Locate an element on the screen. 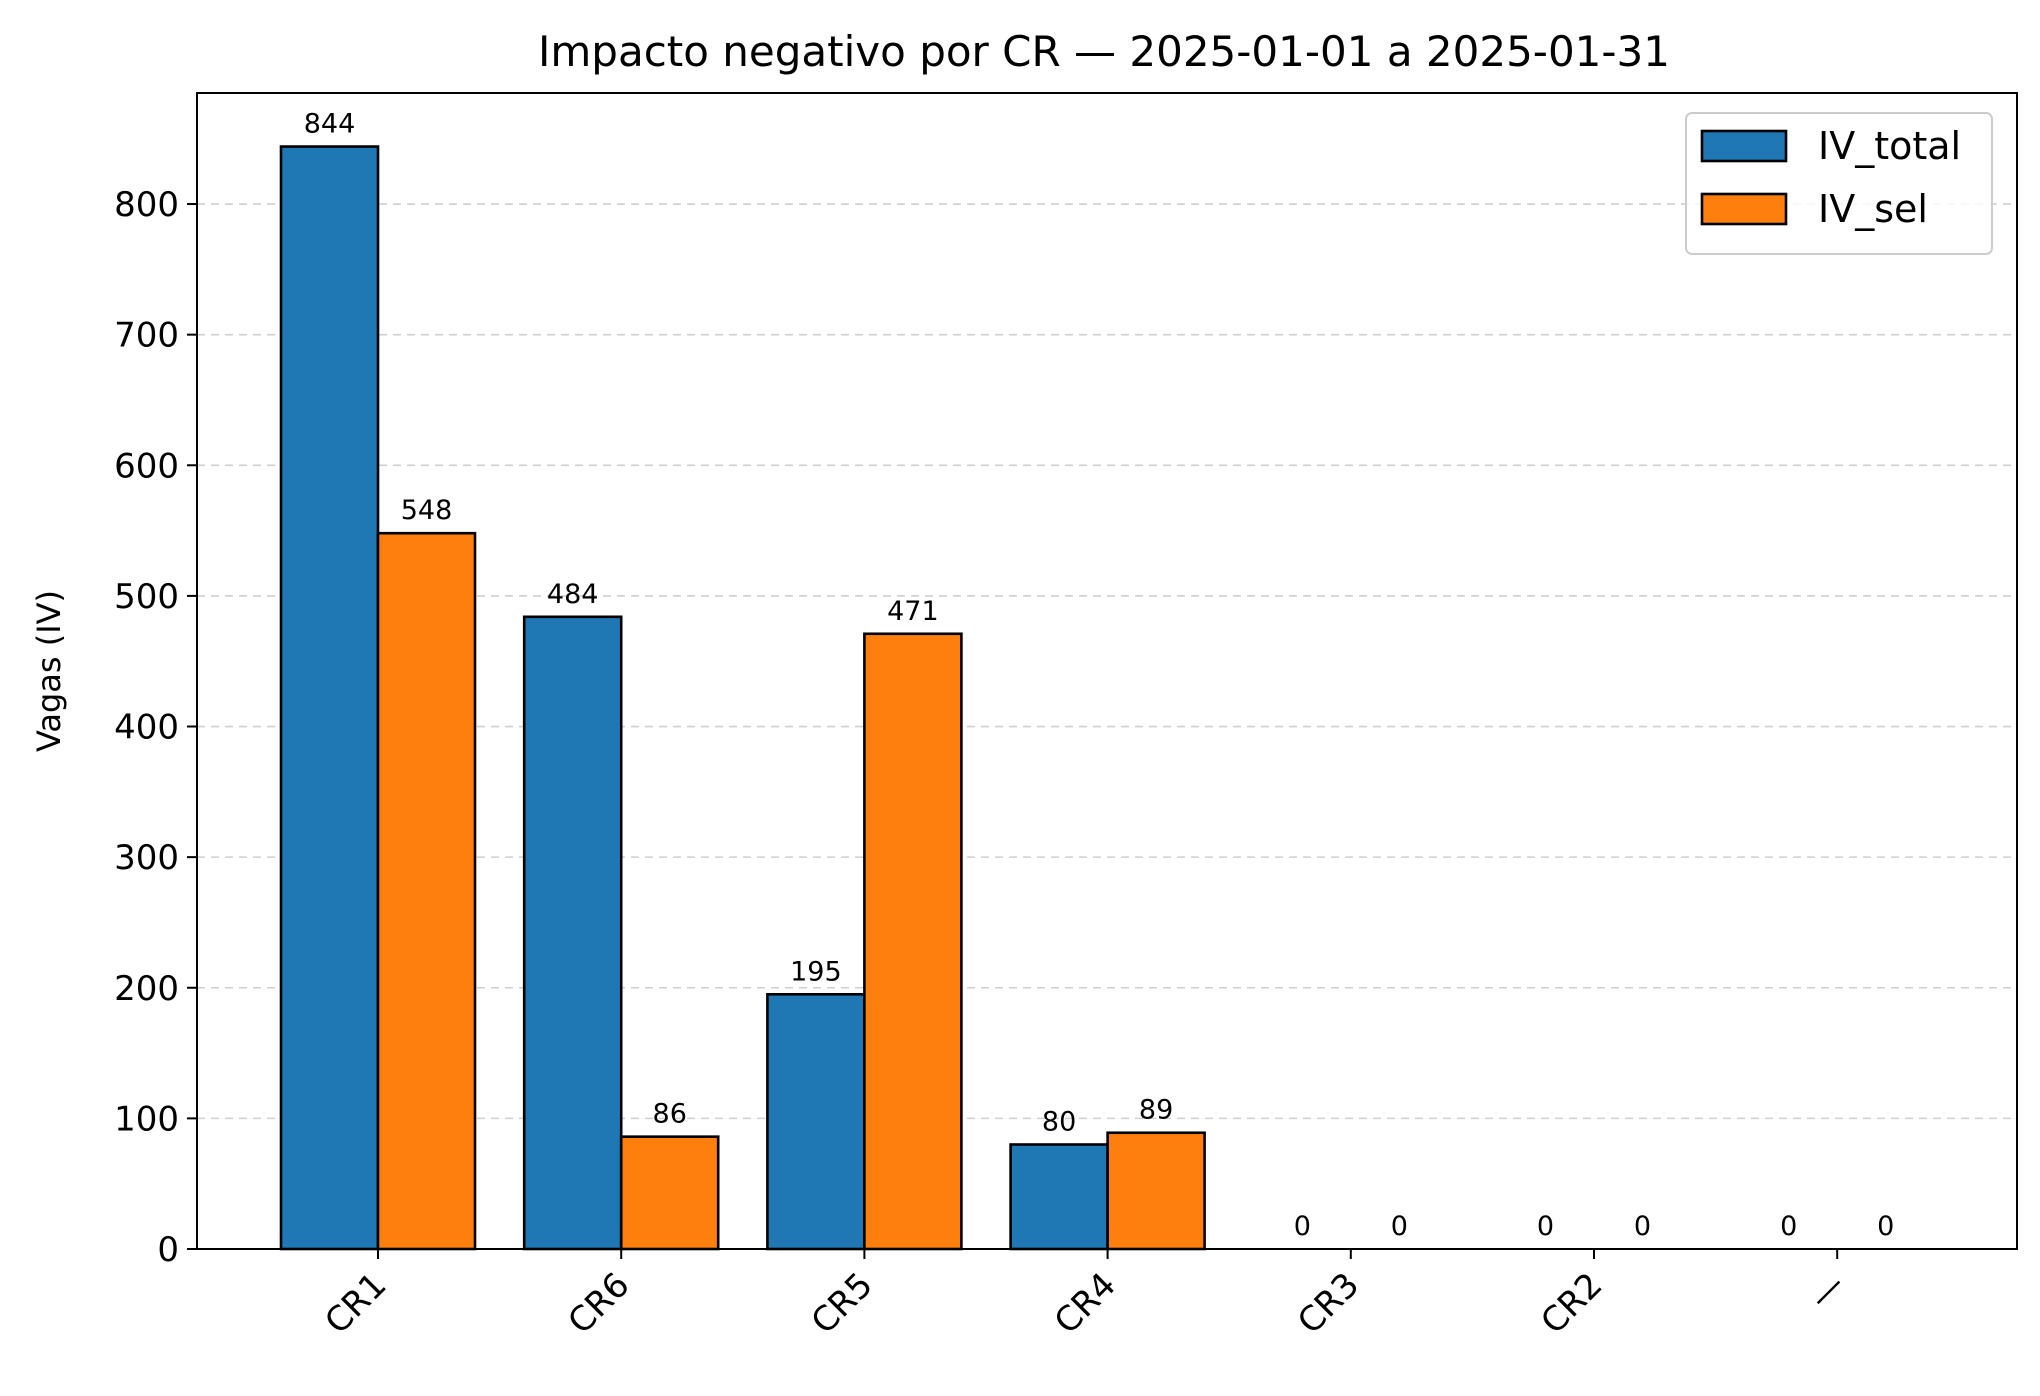 The image size is (2040, 1396). bar-IV_total-CR5 is located at coordinates (816, 1121).